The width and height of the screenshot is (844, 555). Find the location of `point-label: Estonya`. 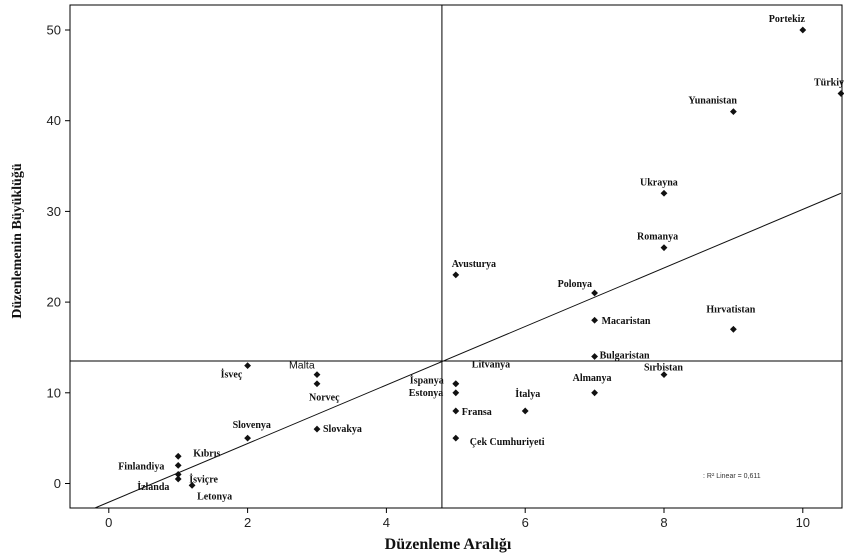

point-label: Estonya is located at coordinates (426, 393).